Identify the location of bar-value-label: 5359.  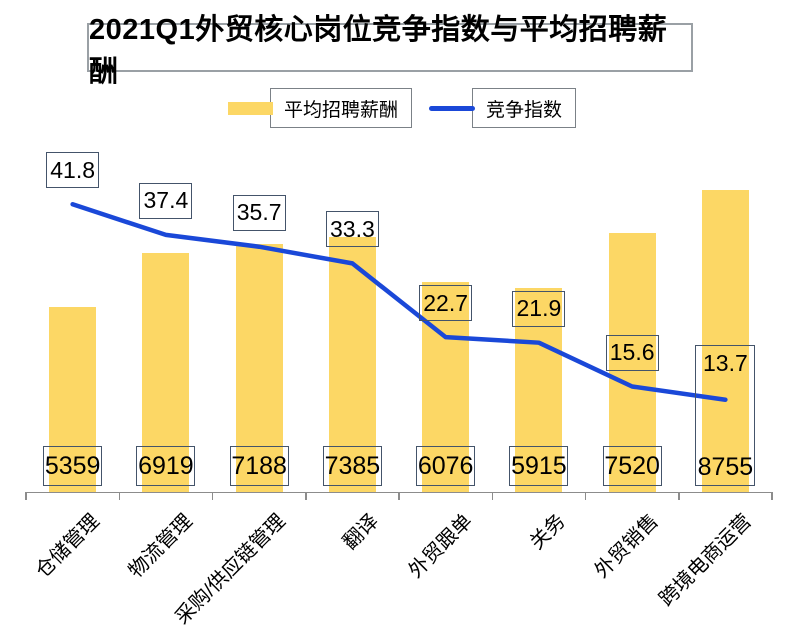
(73, 466).